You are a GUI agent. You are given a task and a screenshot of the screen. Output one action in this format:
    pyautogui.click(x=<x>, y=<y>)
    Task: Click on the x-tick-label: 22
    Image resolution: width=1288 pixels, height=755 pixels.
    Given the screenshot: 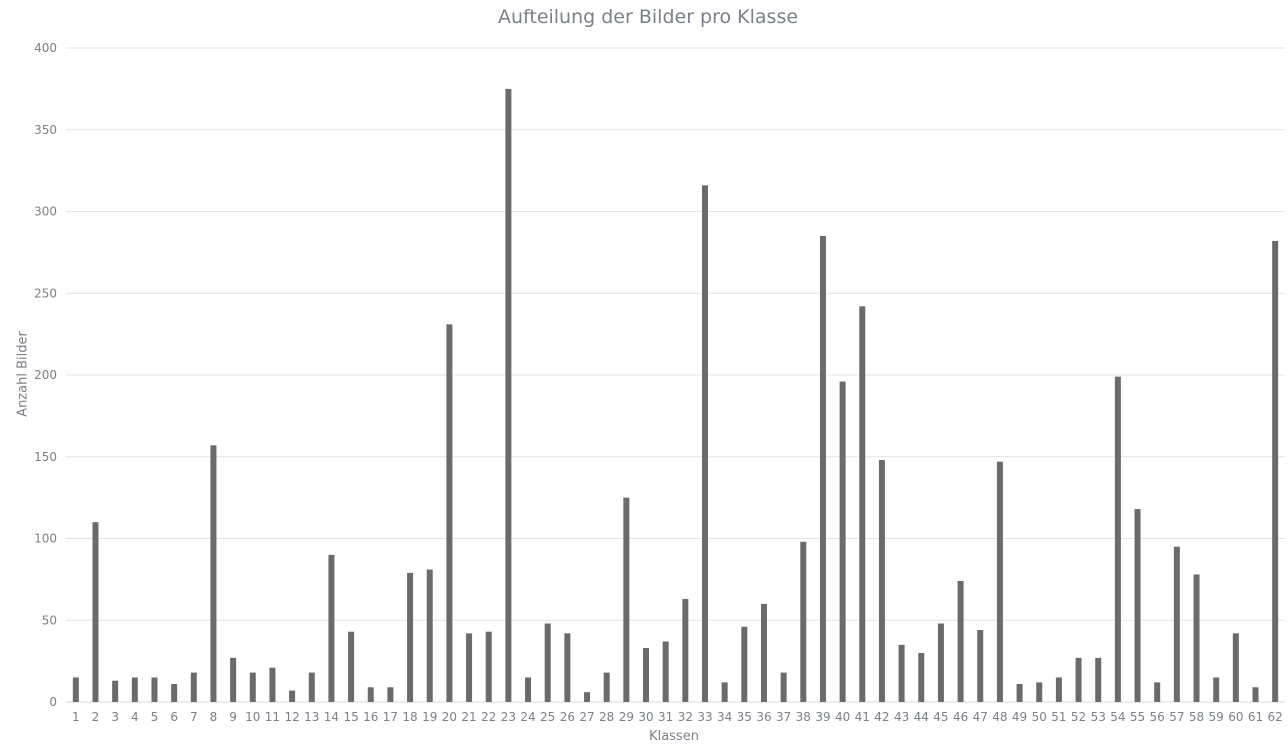 What is the action you would take?
    pyautogui.click(x=488, y=717)
    